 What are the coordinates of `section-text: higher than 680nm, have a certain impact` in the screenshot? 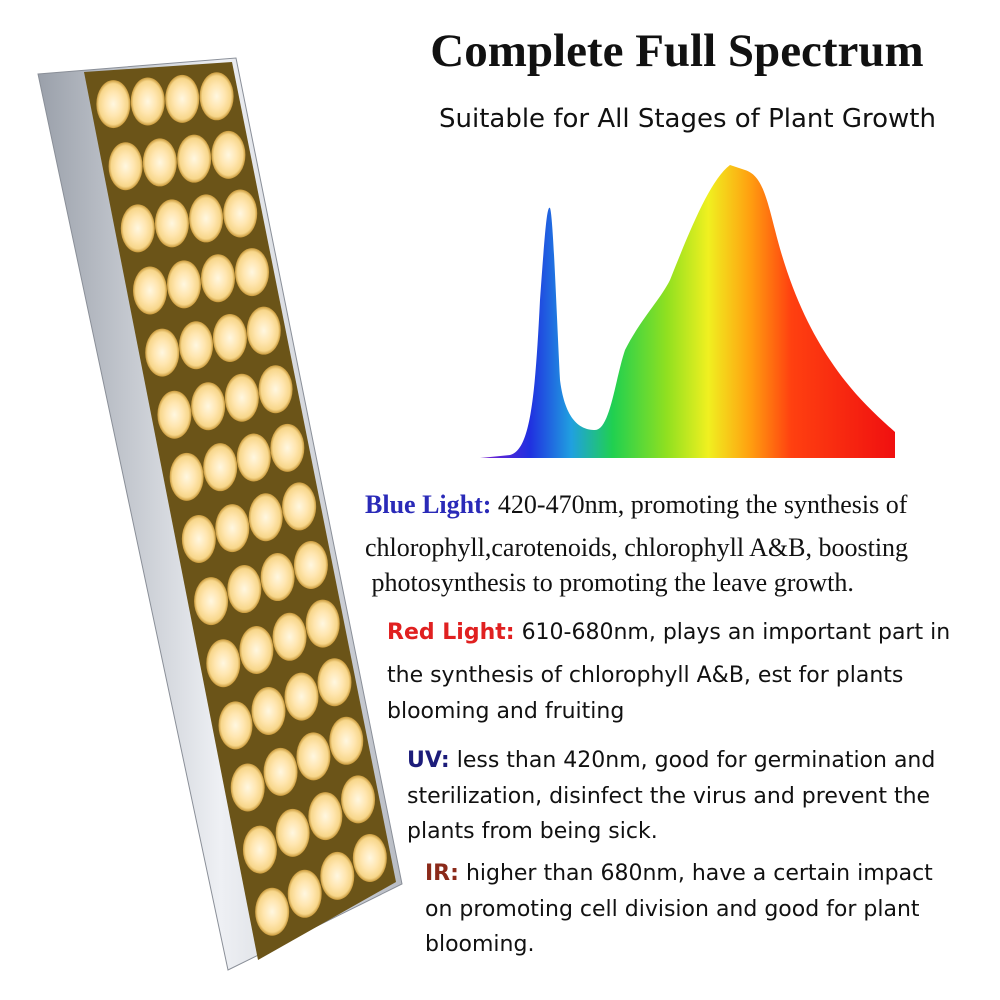 It's located at (699, 873).